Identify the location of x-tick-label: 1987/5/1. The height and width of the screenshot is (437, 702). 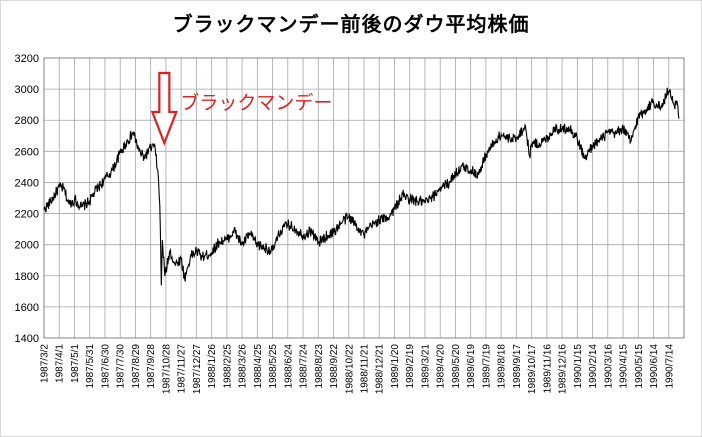
(75, 363).